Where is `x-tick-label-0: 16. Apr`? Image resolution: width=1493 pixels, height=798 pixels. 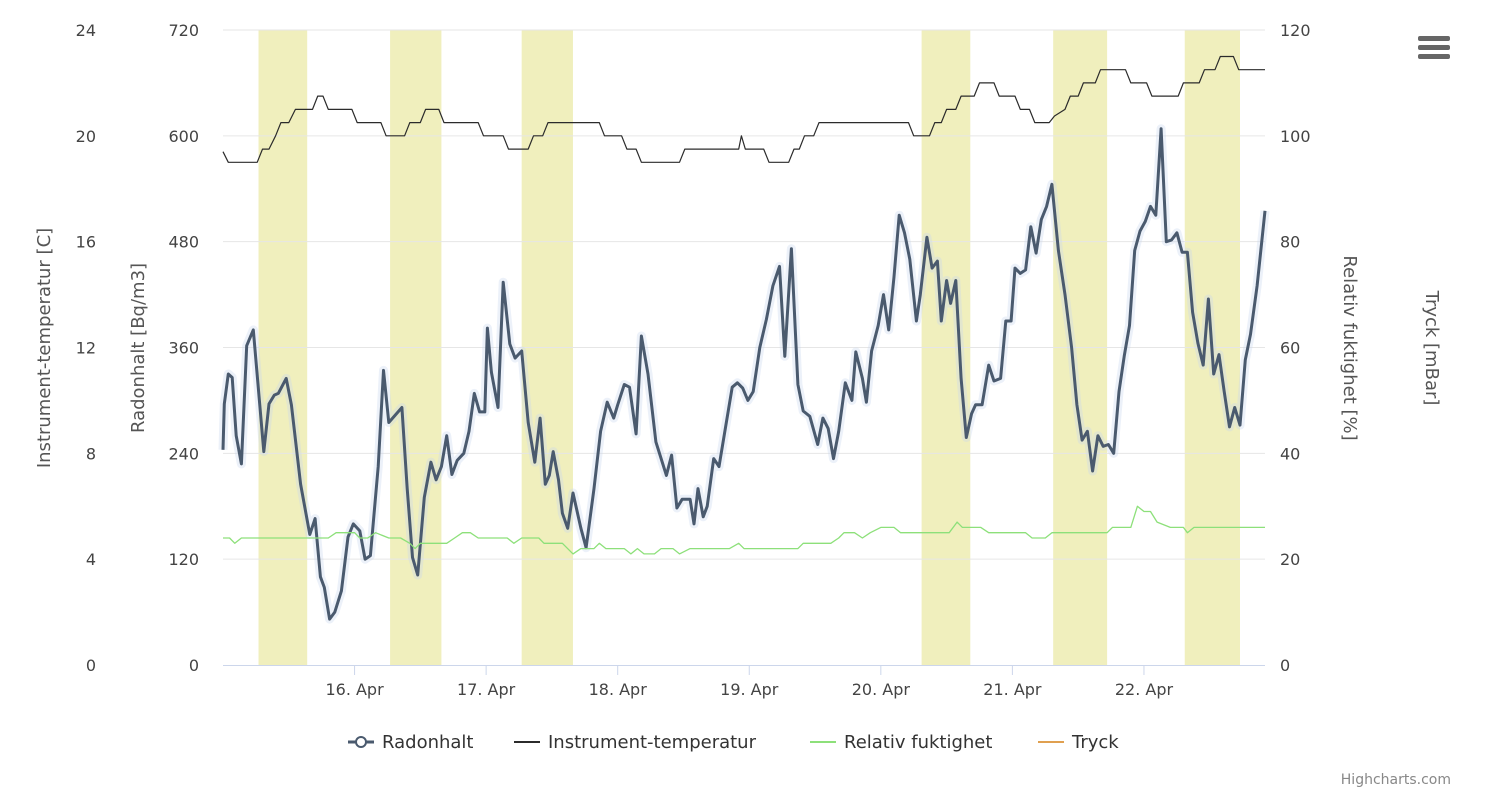 x-tick-label-0: 16. Apr is located at coordinates (354, 689).